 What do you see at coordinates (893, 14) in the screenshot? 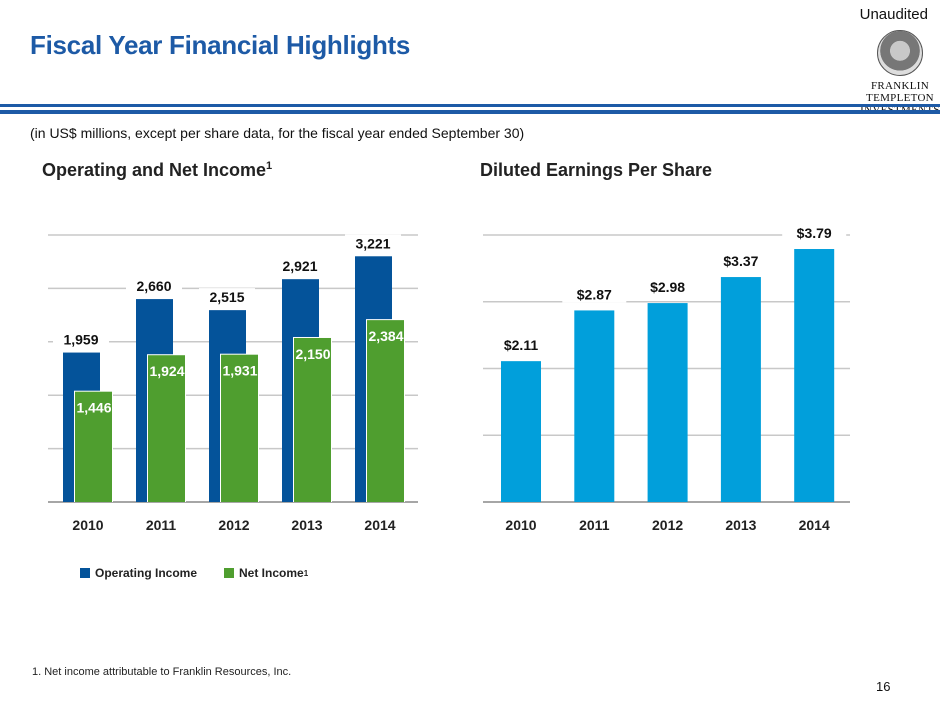
I see `unaudited-label: Unaudited` at bounding box center [893, 14].